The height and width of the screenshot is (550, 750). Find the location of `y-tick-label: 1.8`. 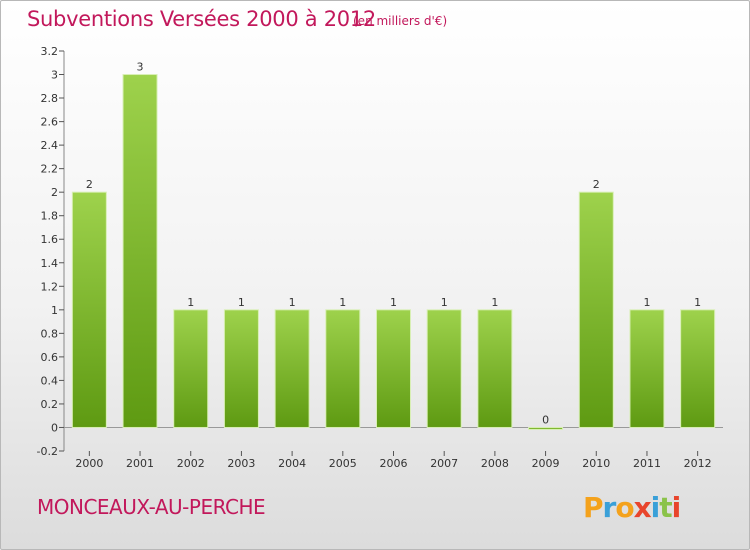

y-tick-label: 1.8 is located at coordinates (50, 216).